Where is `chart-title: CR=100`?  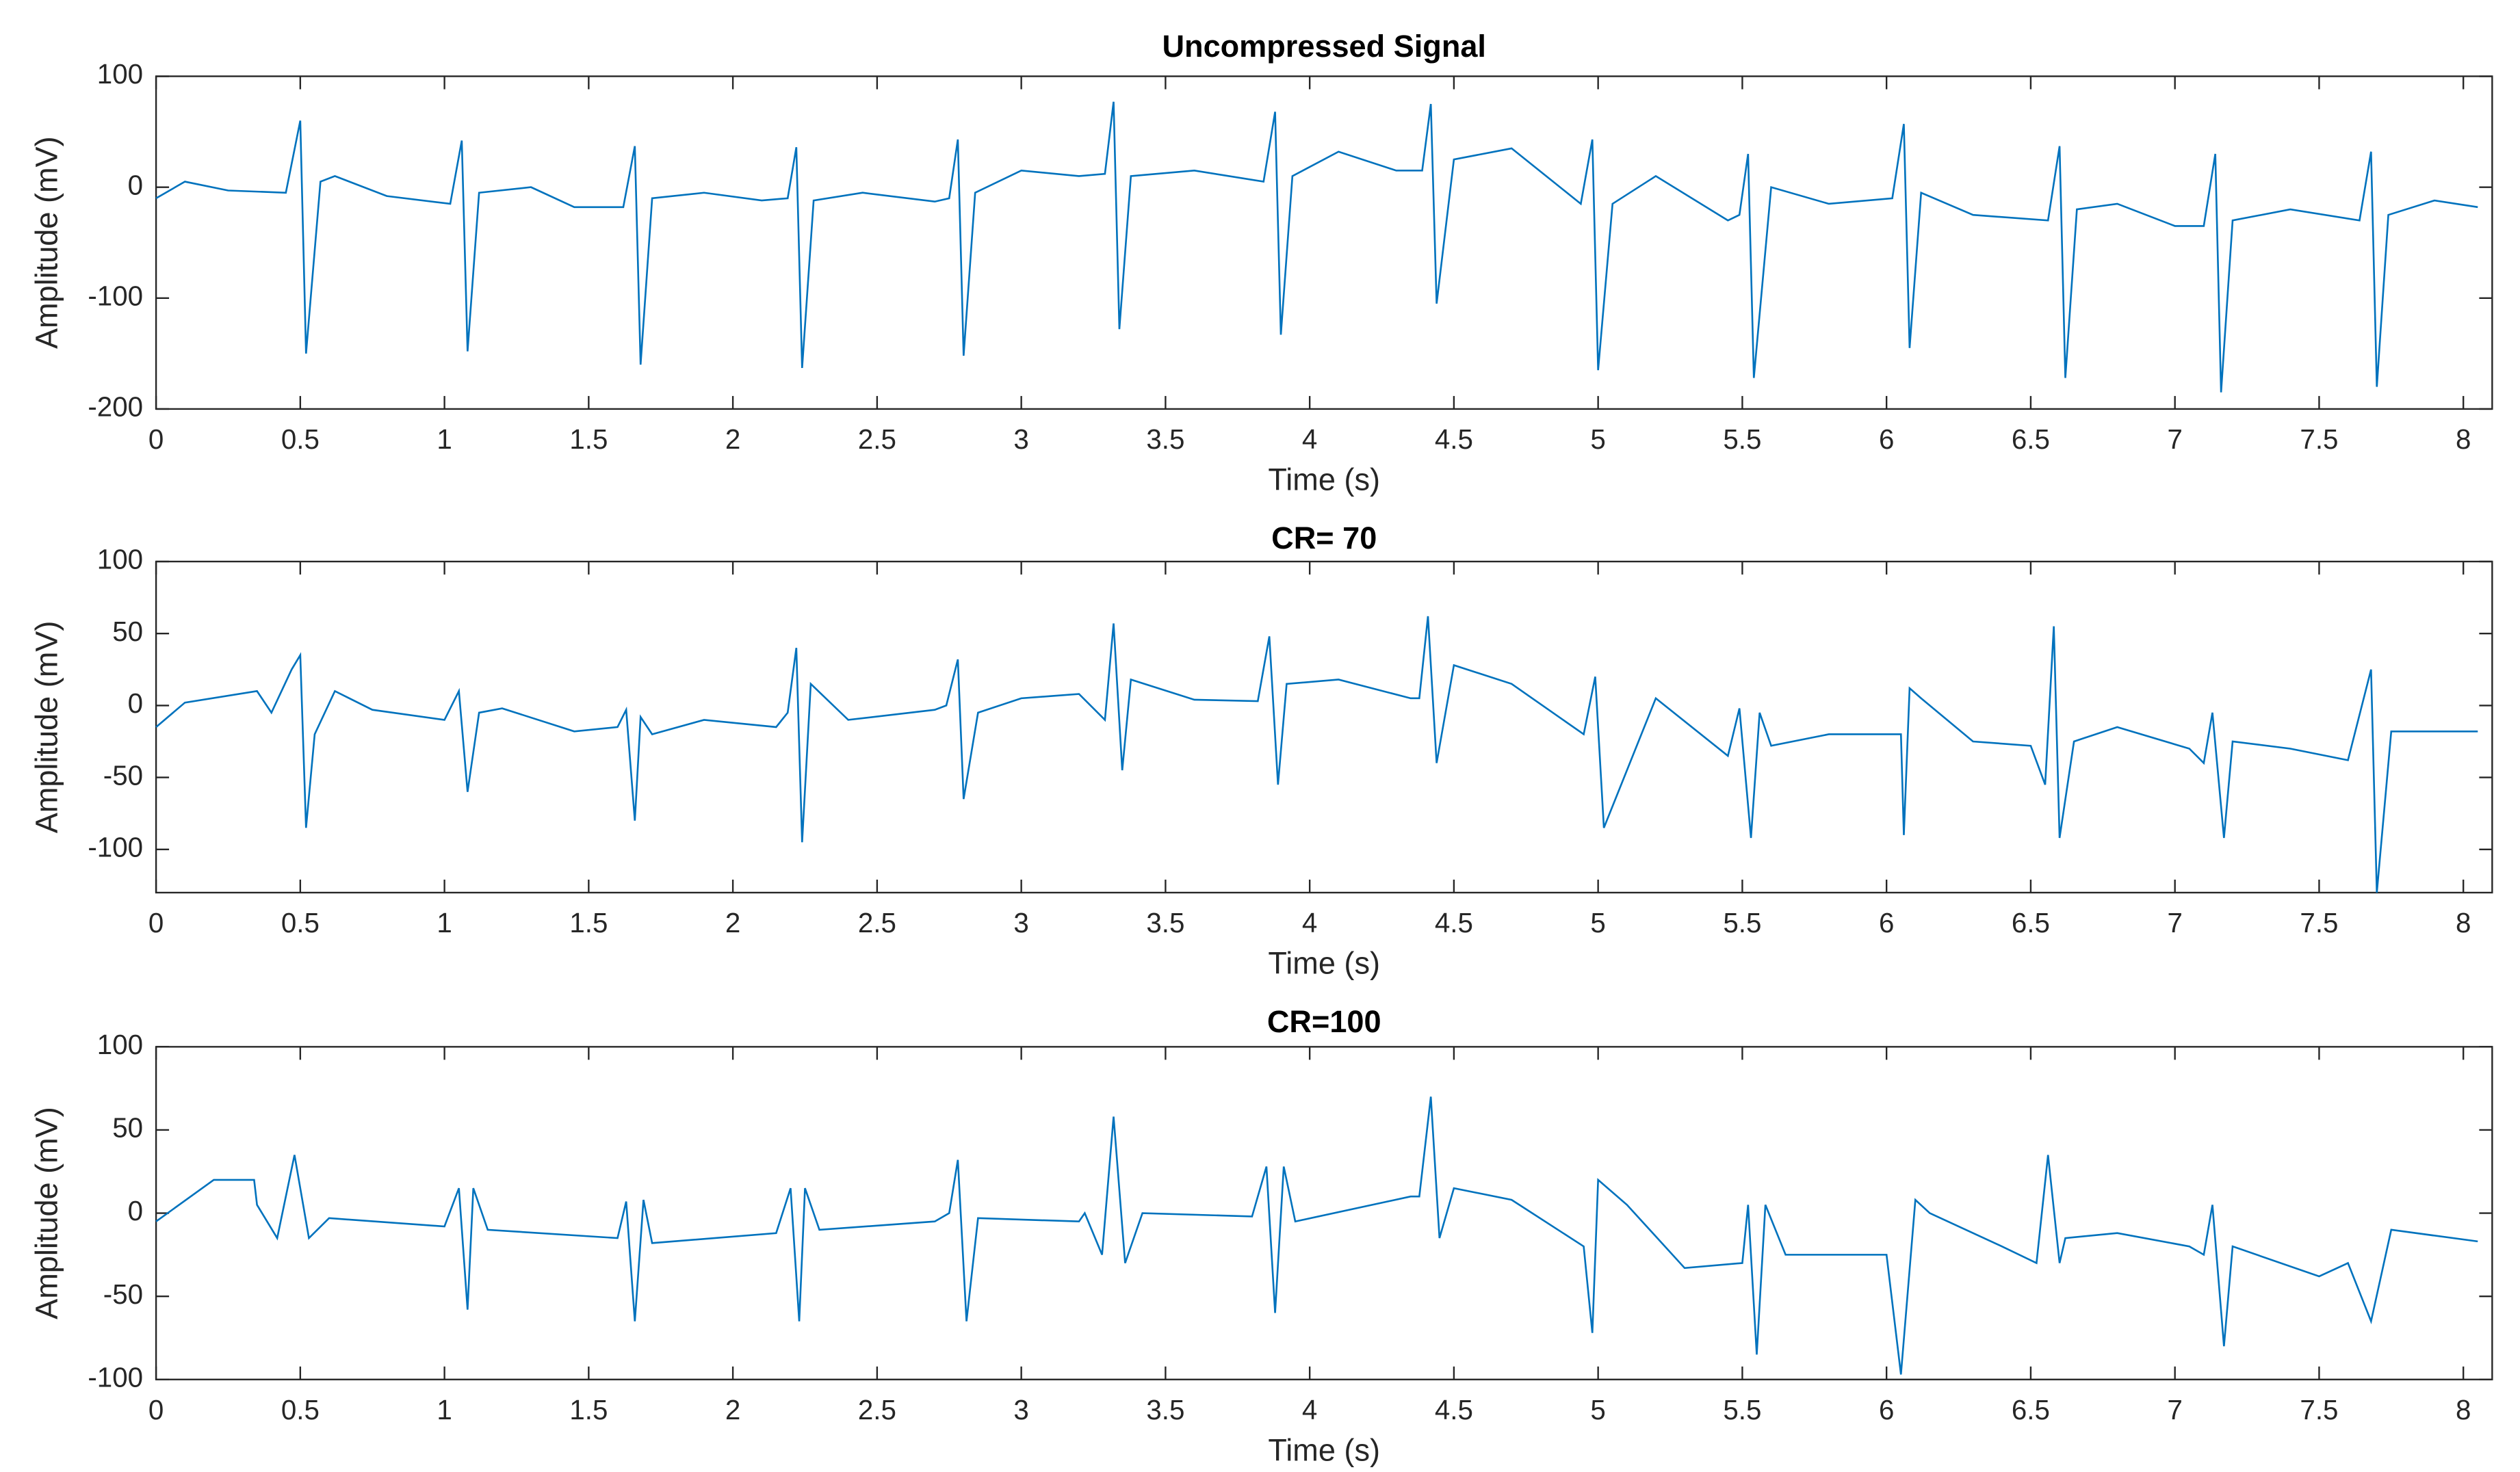
chart-title: CR=100 is located at coordinates (1324, 1021).